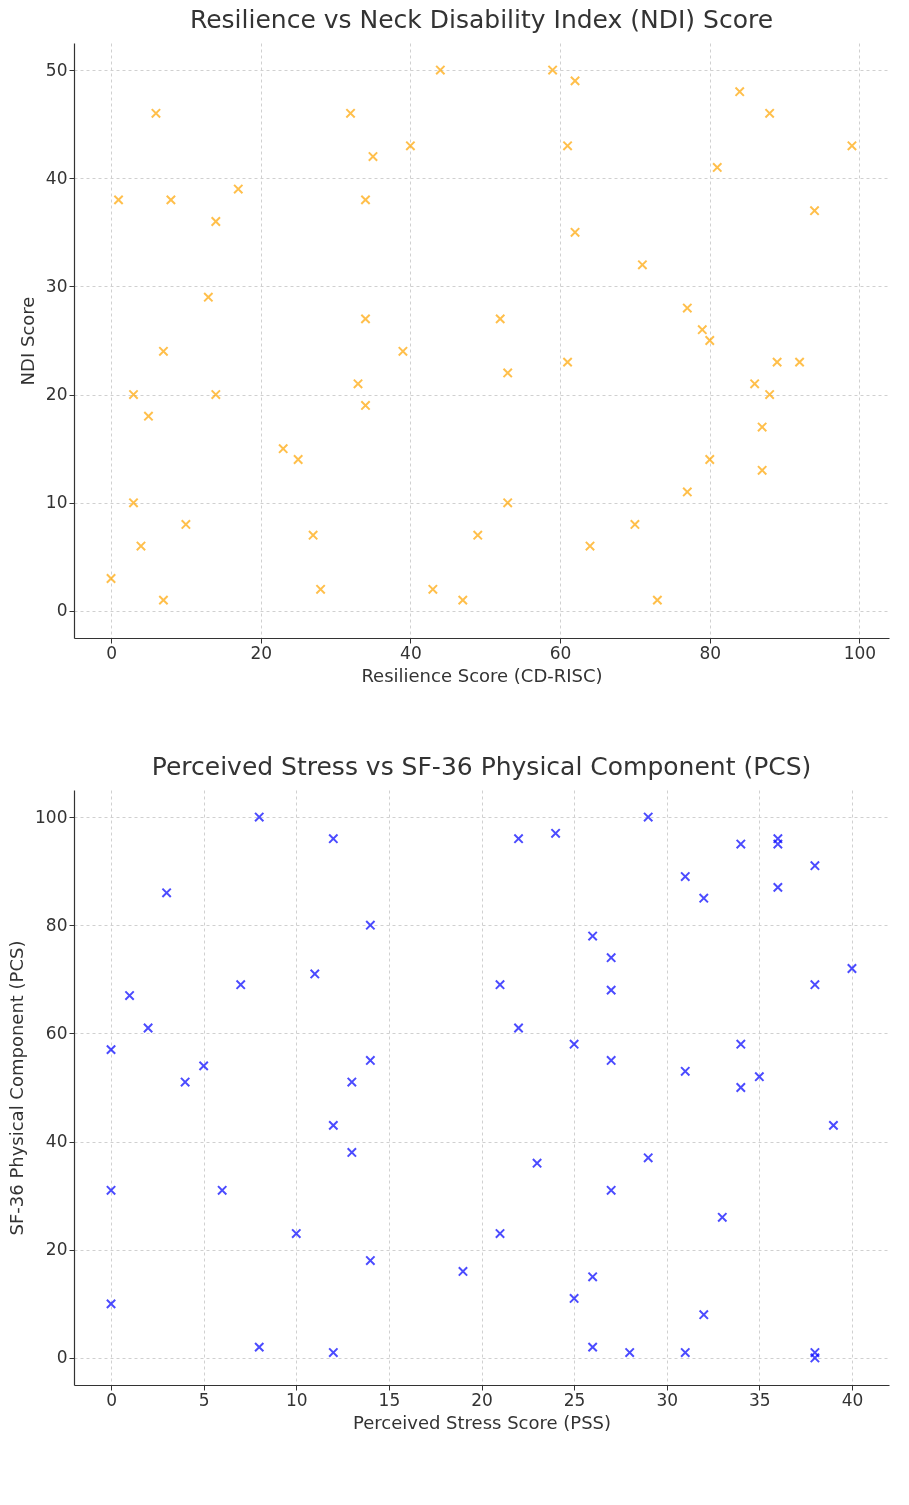  What do you see at coordinates (574, 1399) in the screenshot?
I see `x-tick-label: 25` at bounding box center [574, 1399].